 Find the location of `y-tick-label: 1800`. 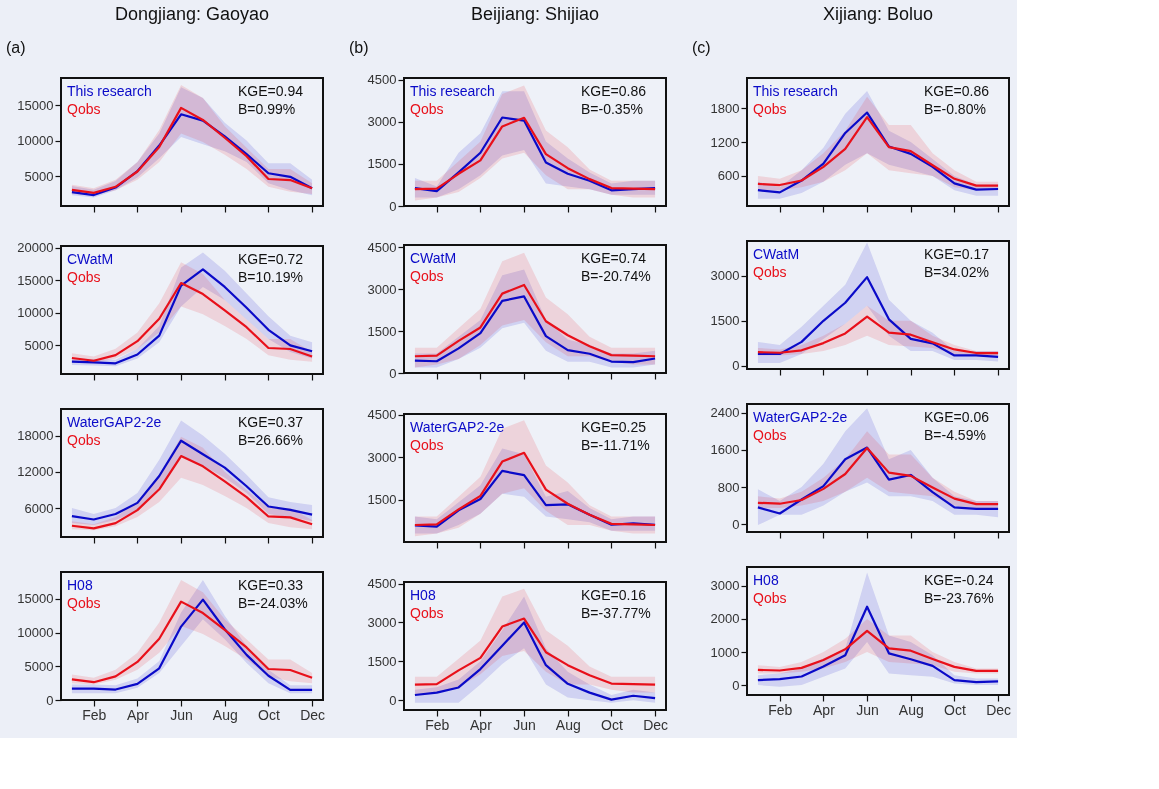

y-tick-label: 1800 is located at coordinates (725, 108).